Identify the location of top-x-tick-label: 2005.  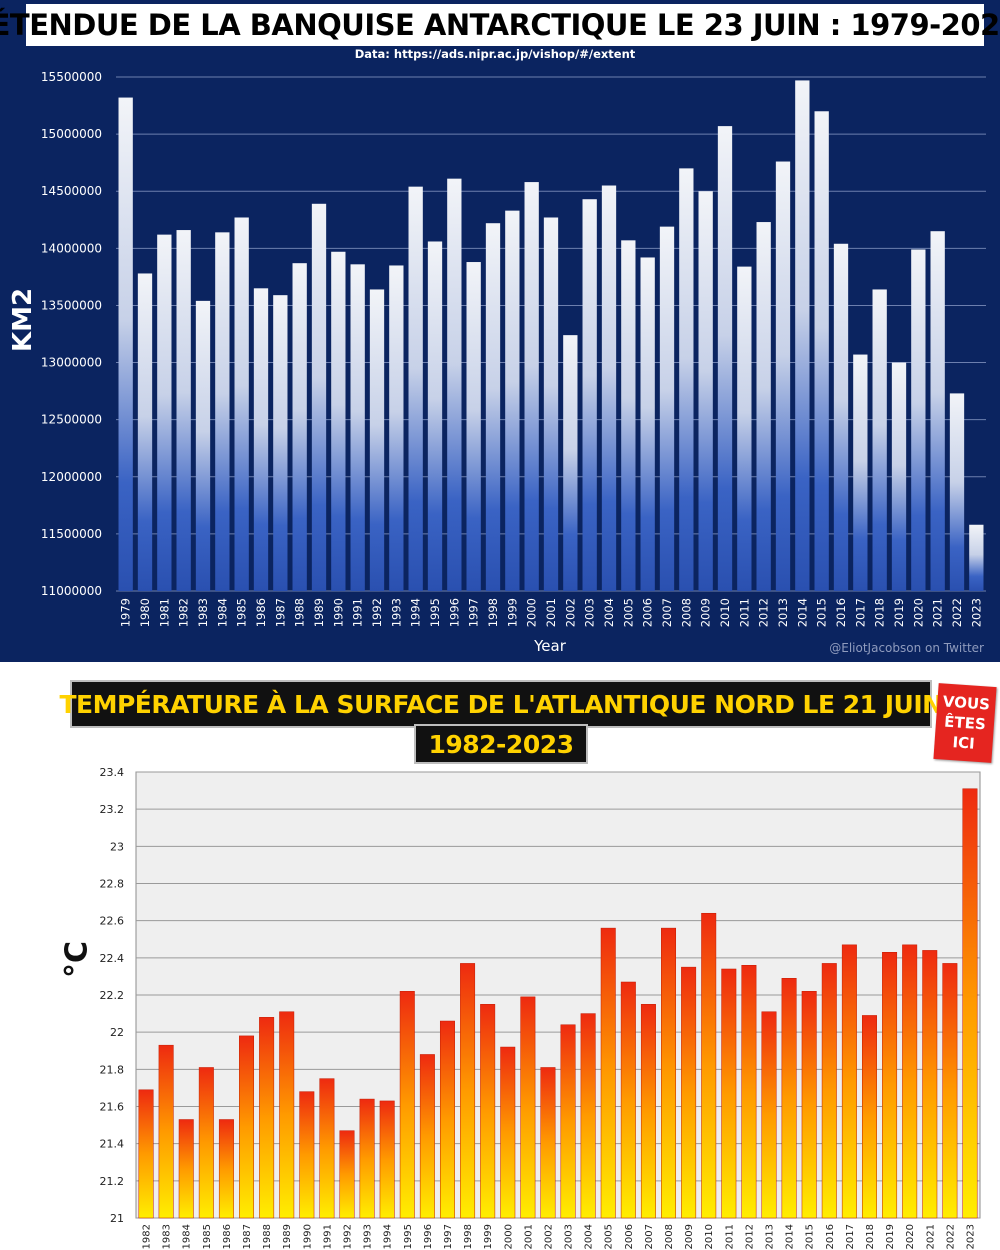
(628, 612).